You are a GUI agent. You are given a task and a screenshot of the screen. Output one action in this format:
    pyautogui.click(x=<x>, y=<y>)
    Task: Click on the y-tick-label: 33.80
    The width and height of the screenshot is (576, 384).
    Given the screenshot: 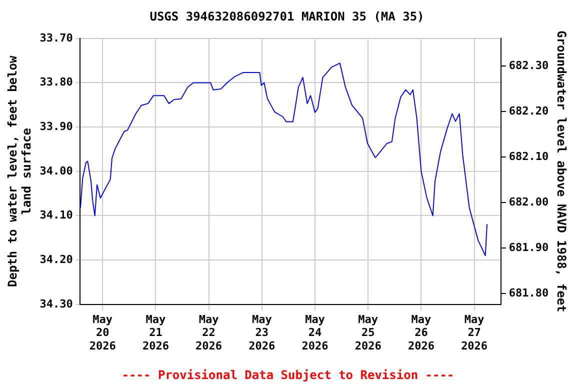 What is the action you would take?
    pyautogui.click(x=56, y=82)
    